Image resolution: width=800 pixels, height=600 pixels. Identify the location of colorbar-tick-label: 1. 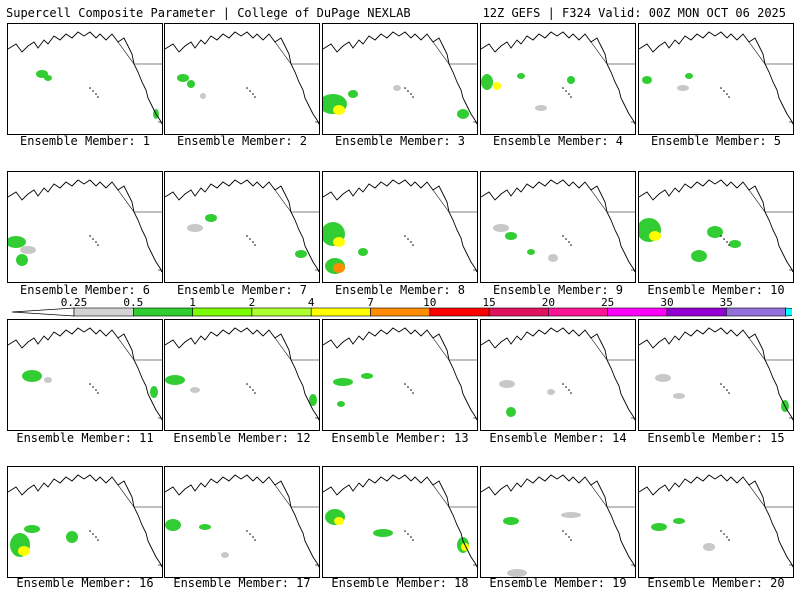
(192, 302).